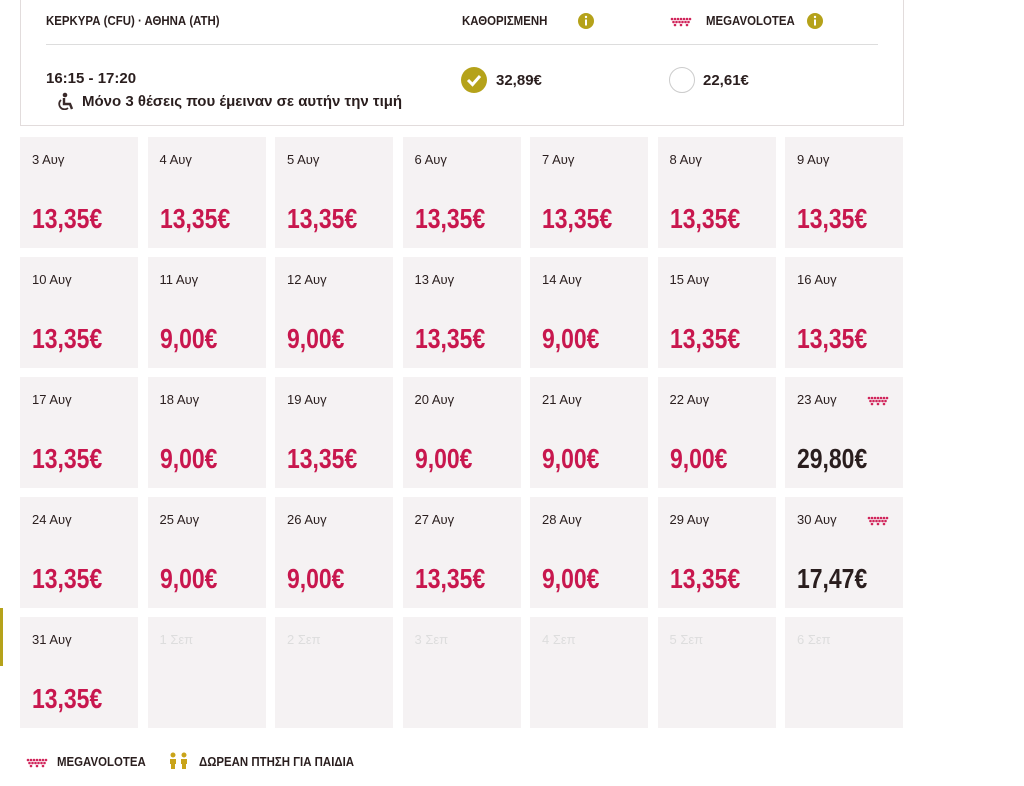 The height and width of the screenshot is (786, 1024). What do you see at coordinates (461, 552) in the screenshot?
I see `day-cell: 27 Αυγ 13,35€` at bounding box center [461, 552].